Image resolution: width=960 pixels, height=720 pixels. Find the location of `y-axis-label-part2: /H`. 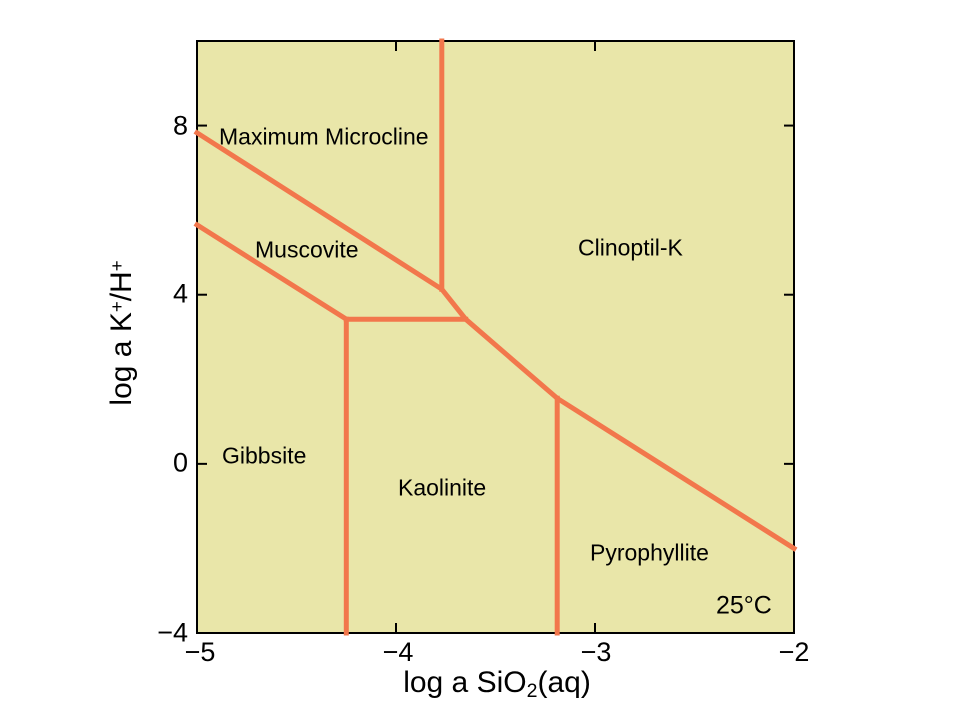

y-axis-label-part2: /H is located at coordinates (121, 286).